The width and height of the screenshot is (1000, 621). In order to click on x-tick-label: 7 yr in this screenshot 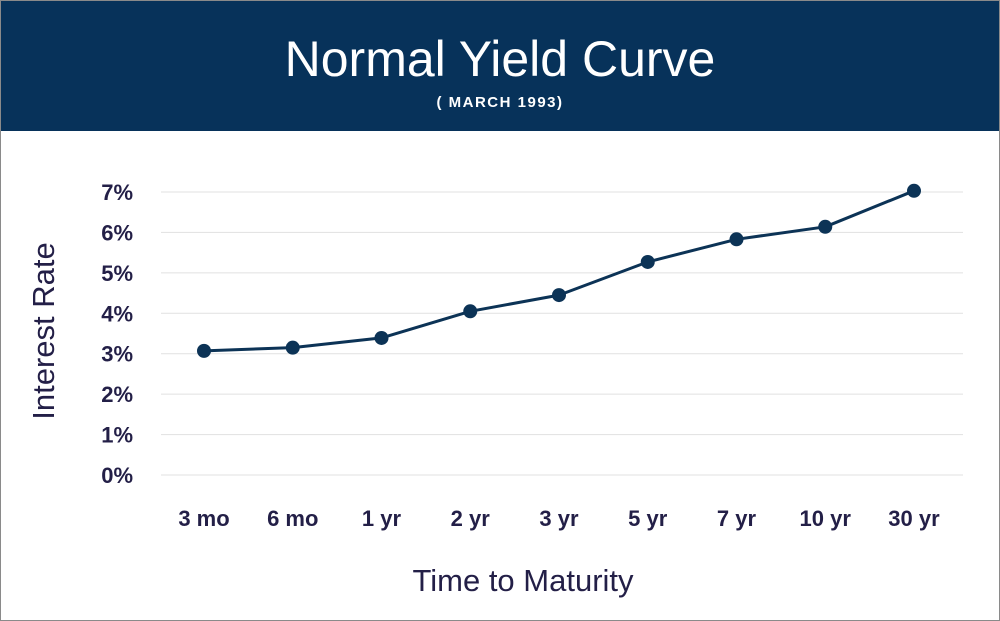, I will do `click(737, 518)`.